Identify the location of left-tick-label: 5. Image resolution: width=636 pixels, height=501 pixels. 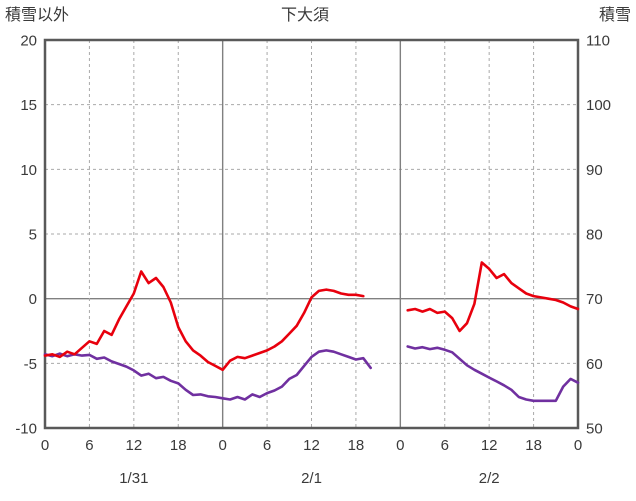
(33, 235).